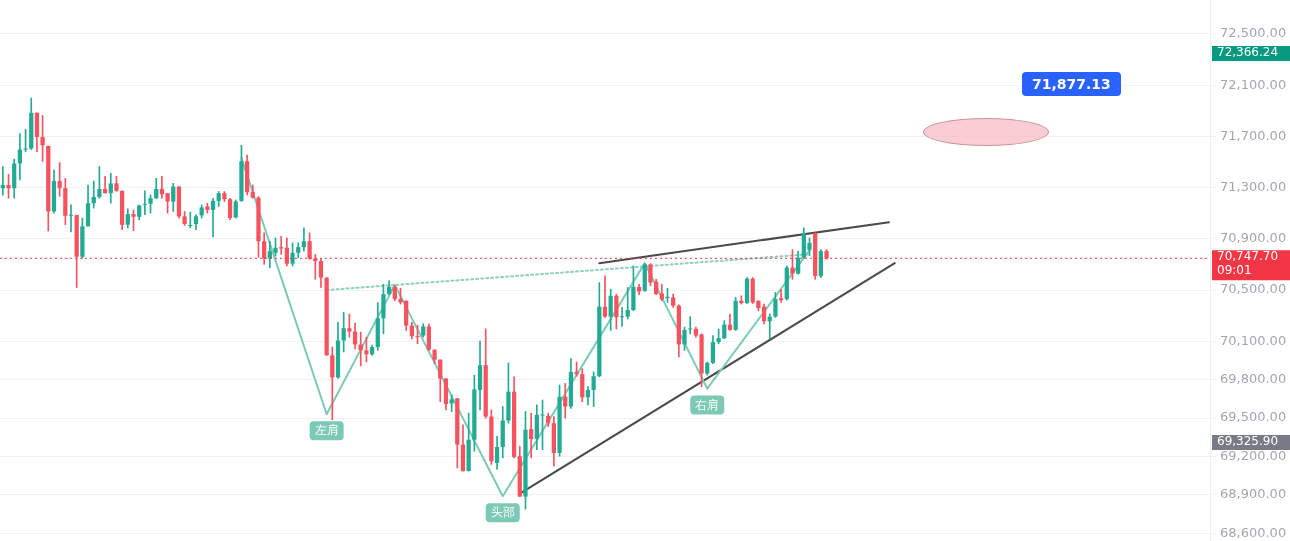 This screenshot has height=541, width=1290. I want to click on y-tick-label: 70,500.00, so click(1253, 289).